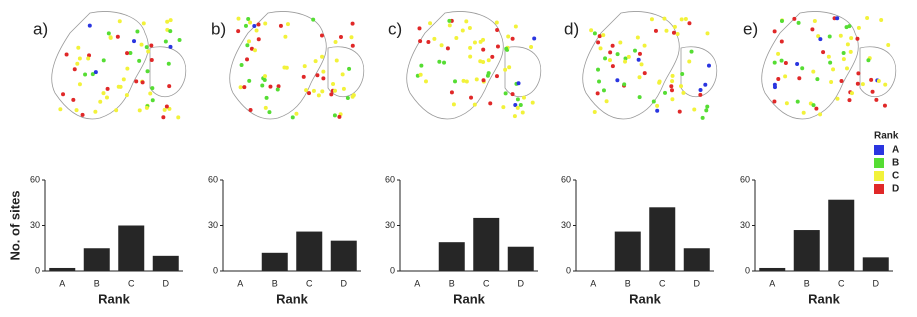 Image resolution: width=917 pixels, height=317 pixels. What do you see at coordinates (486, 283) in the screenshot?
I see `x-tick-label: C` at bounding box center [486, 283].